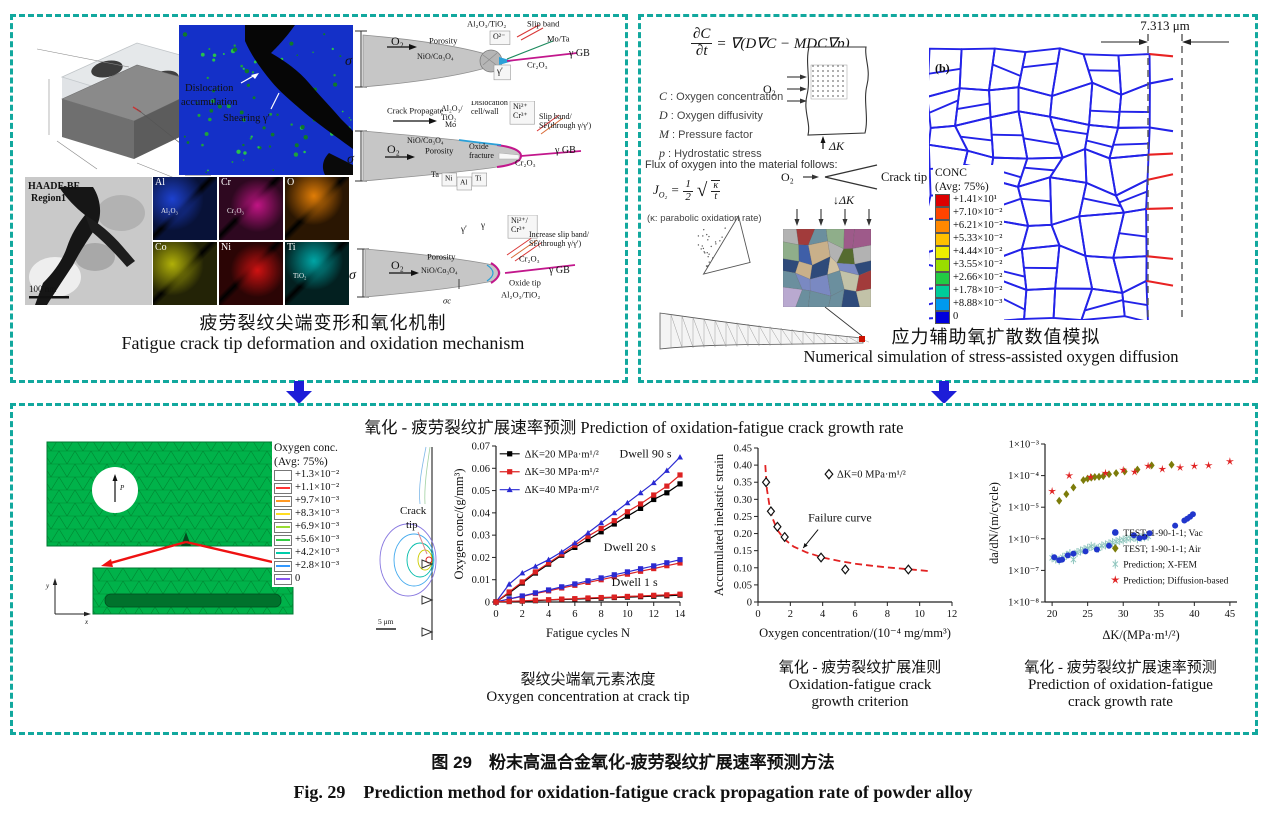  I want to click on svg-text: Prediction; Diffusion-based, so click(1175, 580).